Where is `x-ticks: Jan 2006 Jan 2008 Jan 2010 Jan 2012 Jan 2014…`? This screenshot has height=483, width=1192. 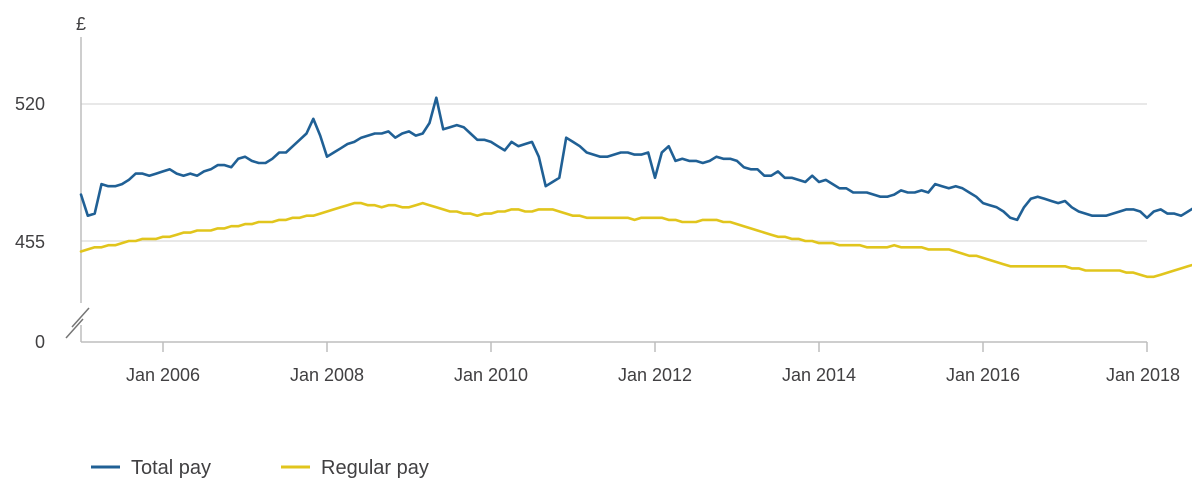 x-ticks: Jan 2006 Jan 2008 Jan 2010 Jan 2012 Jan 2014… is located at coordinates (653, 363).